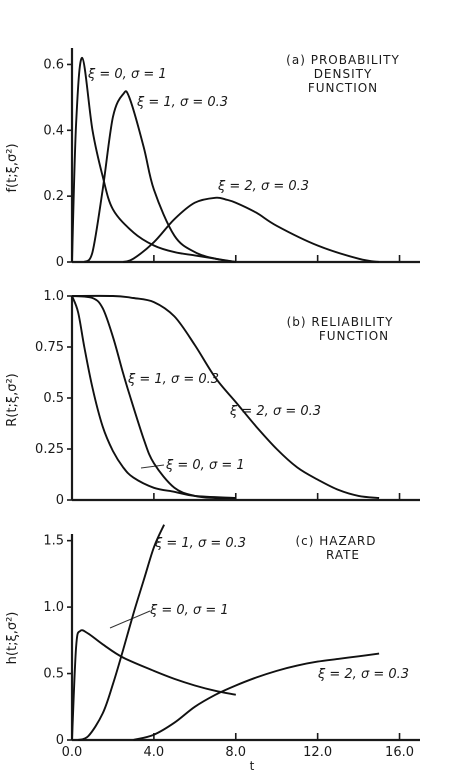 The image size is (474, 771). Describe the element at coordinates (159, 176) in the screenshot. I see `panel-a-curve-xi1` at that location.